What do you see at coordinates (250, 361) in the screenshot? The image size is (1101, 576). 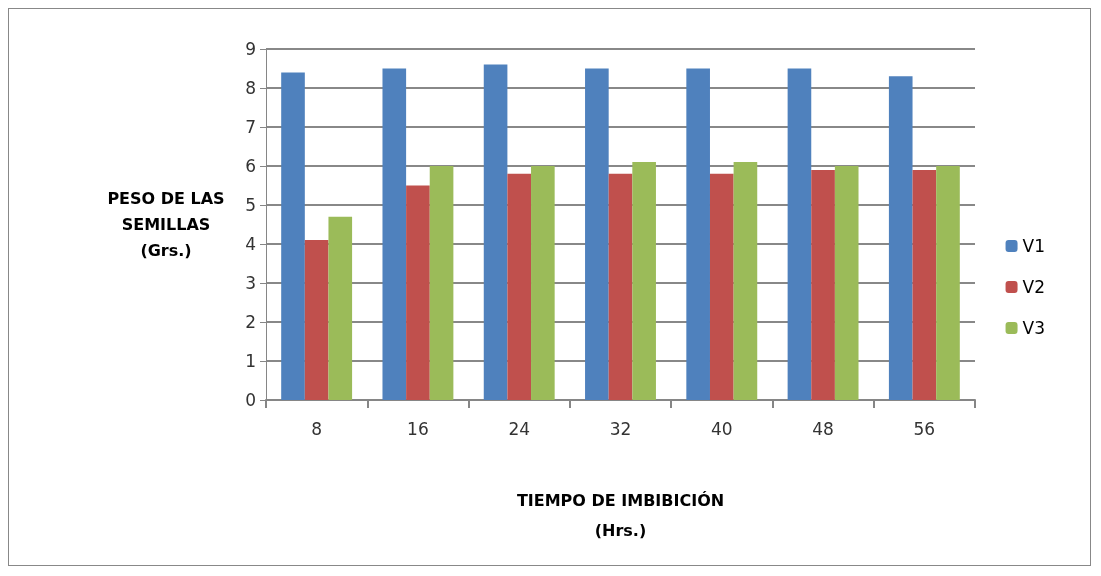 I see `y-tick-label: 1` at bounding box center [250, 361].